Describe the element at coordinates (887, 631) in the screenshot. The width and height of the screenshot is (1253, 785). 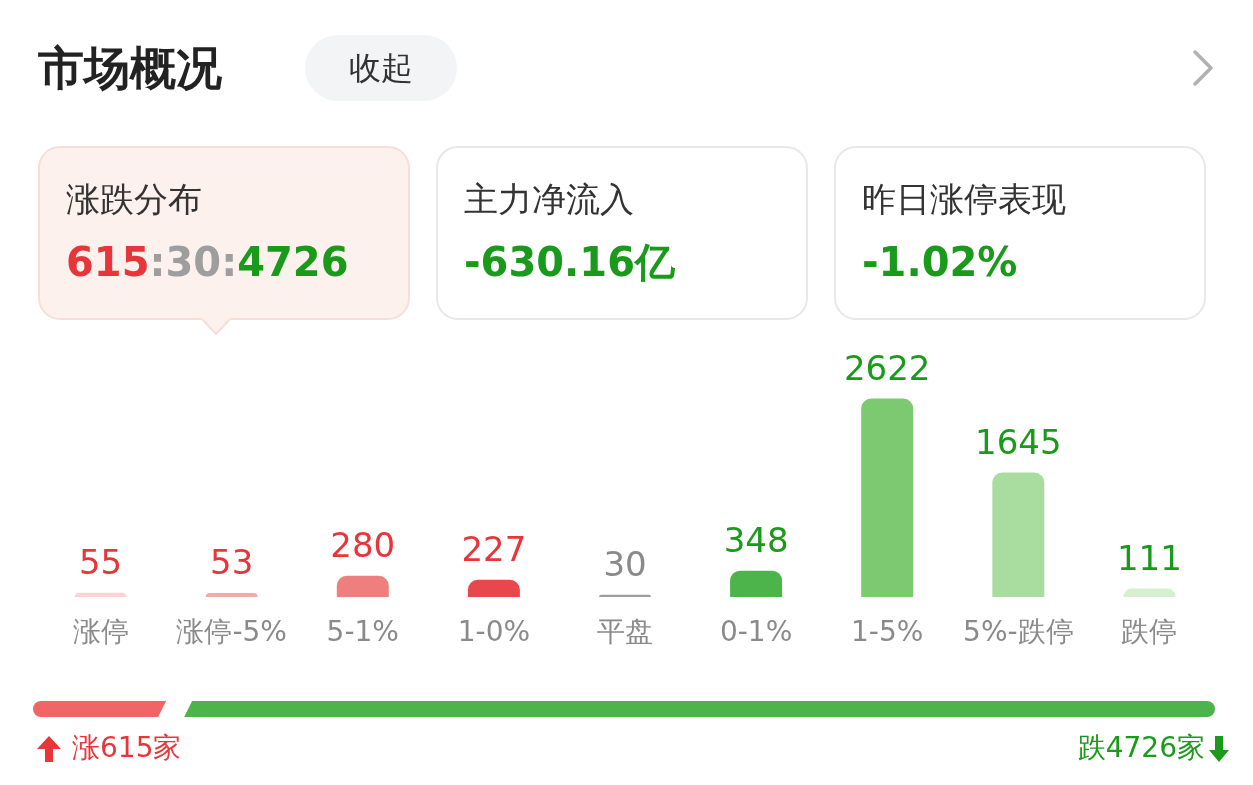
I see `x-tick-label: 1-5%` at that location.